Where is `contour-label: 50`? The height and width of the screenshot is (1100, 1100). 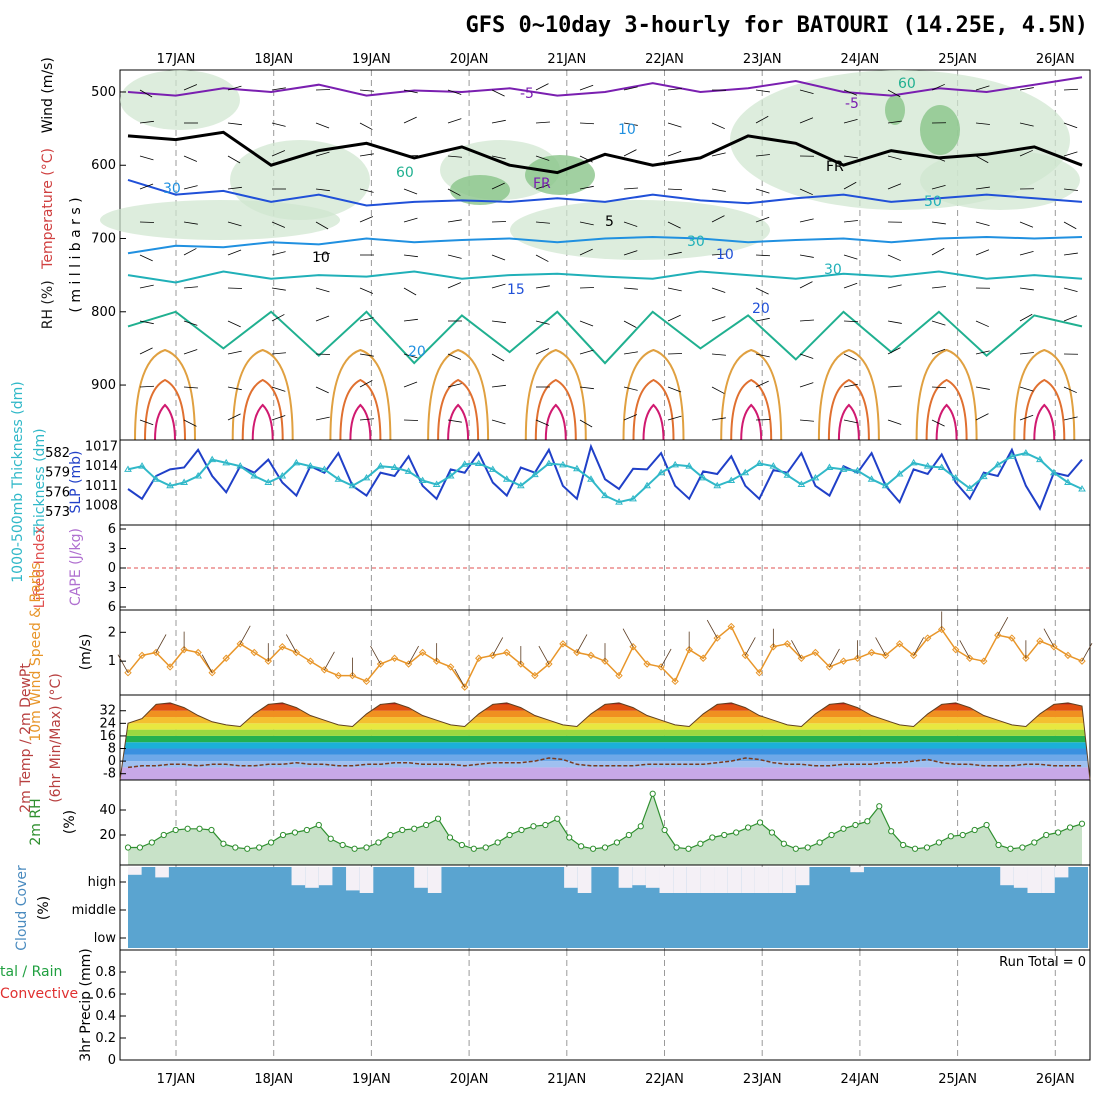 contour-label: 50 is located at coordinates (933, 202).